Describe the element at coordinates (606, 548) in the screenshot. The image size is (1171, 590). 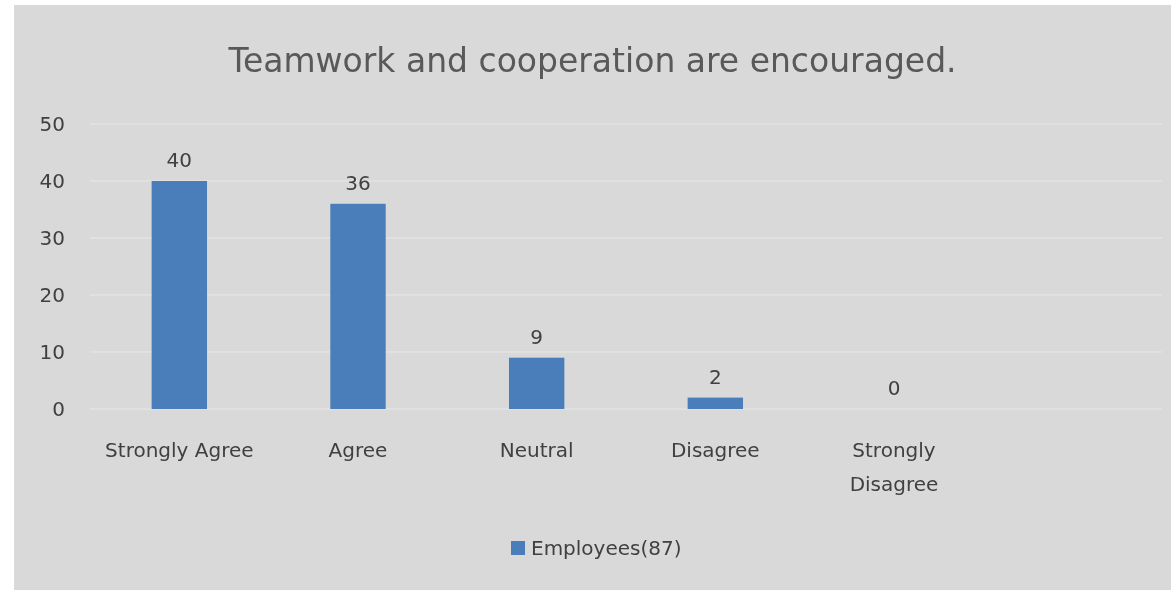
I see `legend-label: Employees(87)` at that location.